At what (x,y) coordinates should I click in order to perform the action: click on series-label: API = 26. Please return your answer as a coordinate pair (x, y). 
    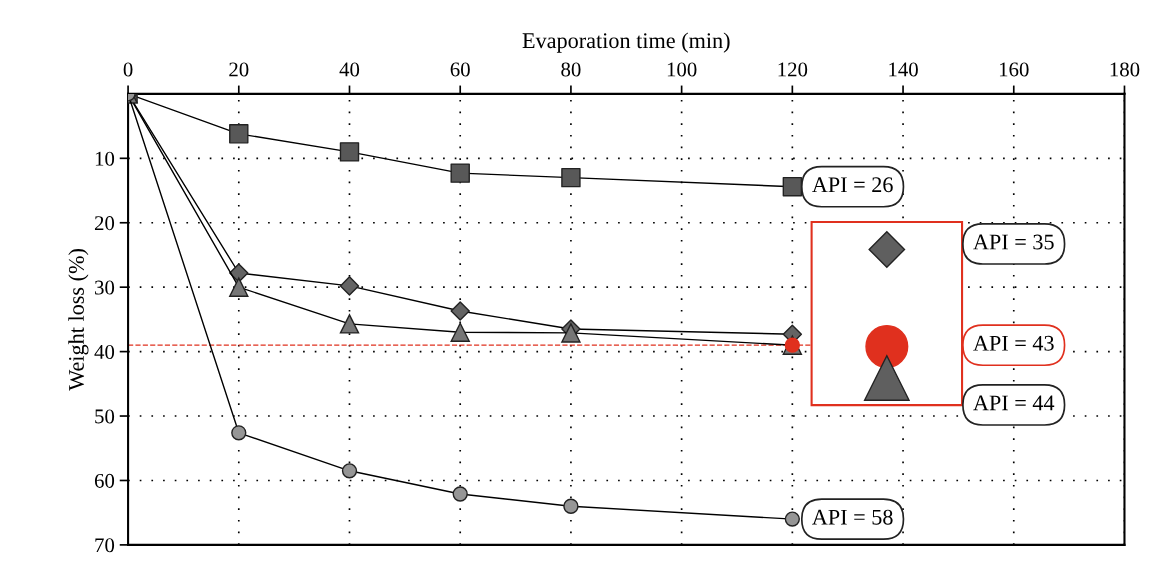
    Looking at the image, I should click on (852, 185).